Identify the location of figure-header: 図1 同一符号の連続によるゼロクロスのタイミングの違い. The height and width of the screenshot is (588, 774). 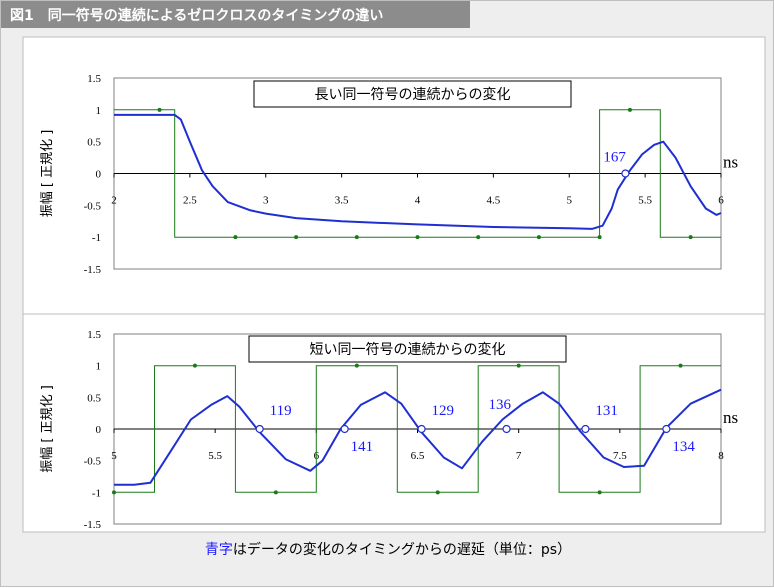
(235, 14).